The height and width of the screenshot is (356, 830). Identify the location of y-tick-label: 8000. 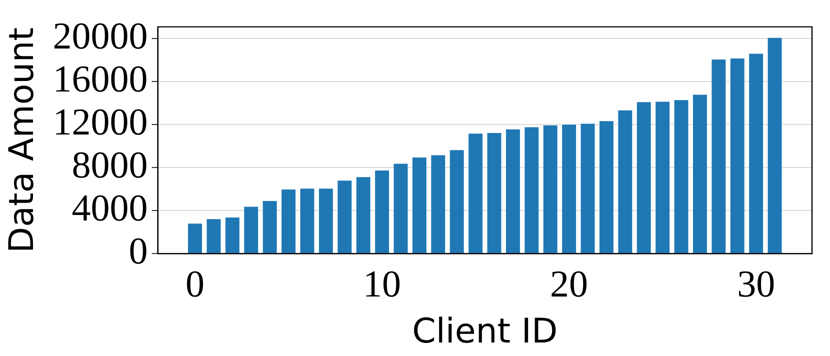
(110, 165).